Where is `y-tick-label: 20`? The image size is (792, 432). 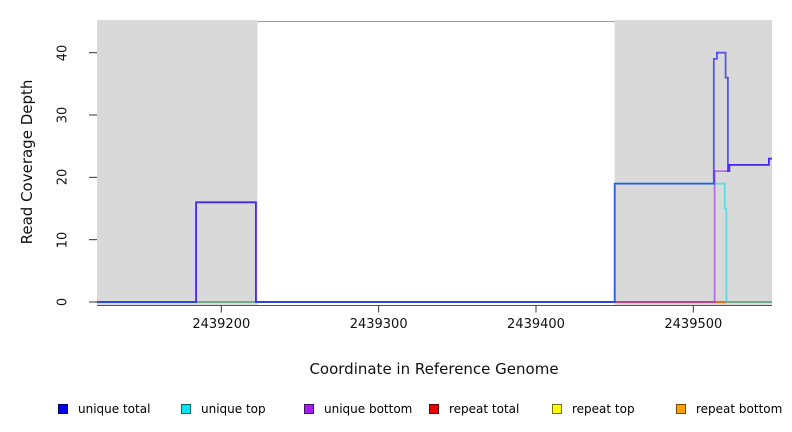
y-tick-label: 20 is located at coordinates (63, 177).